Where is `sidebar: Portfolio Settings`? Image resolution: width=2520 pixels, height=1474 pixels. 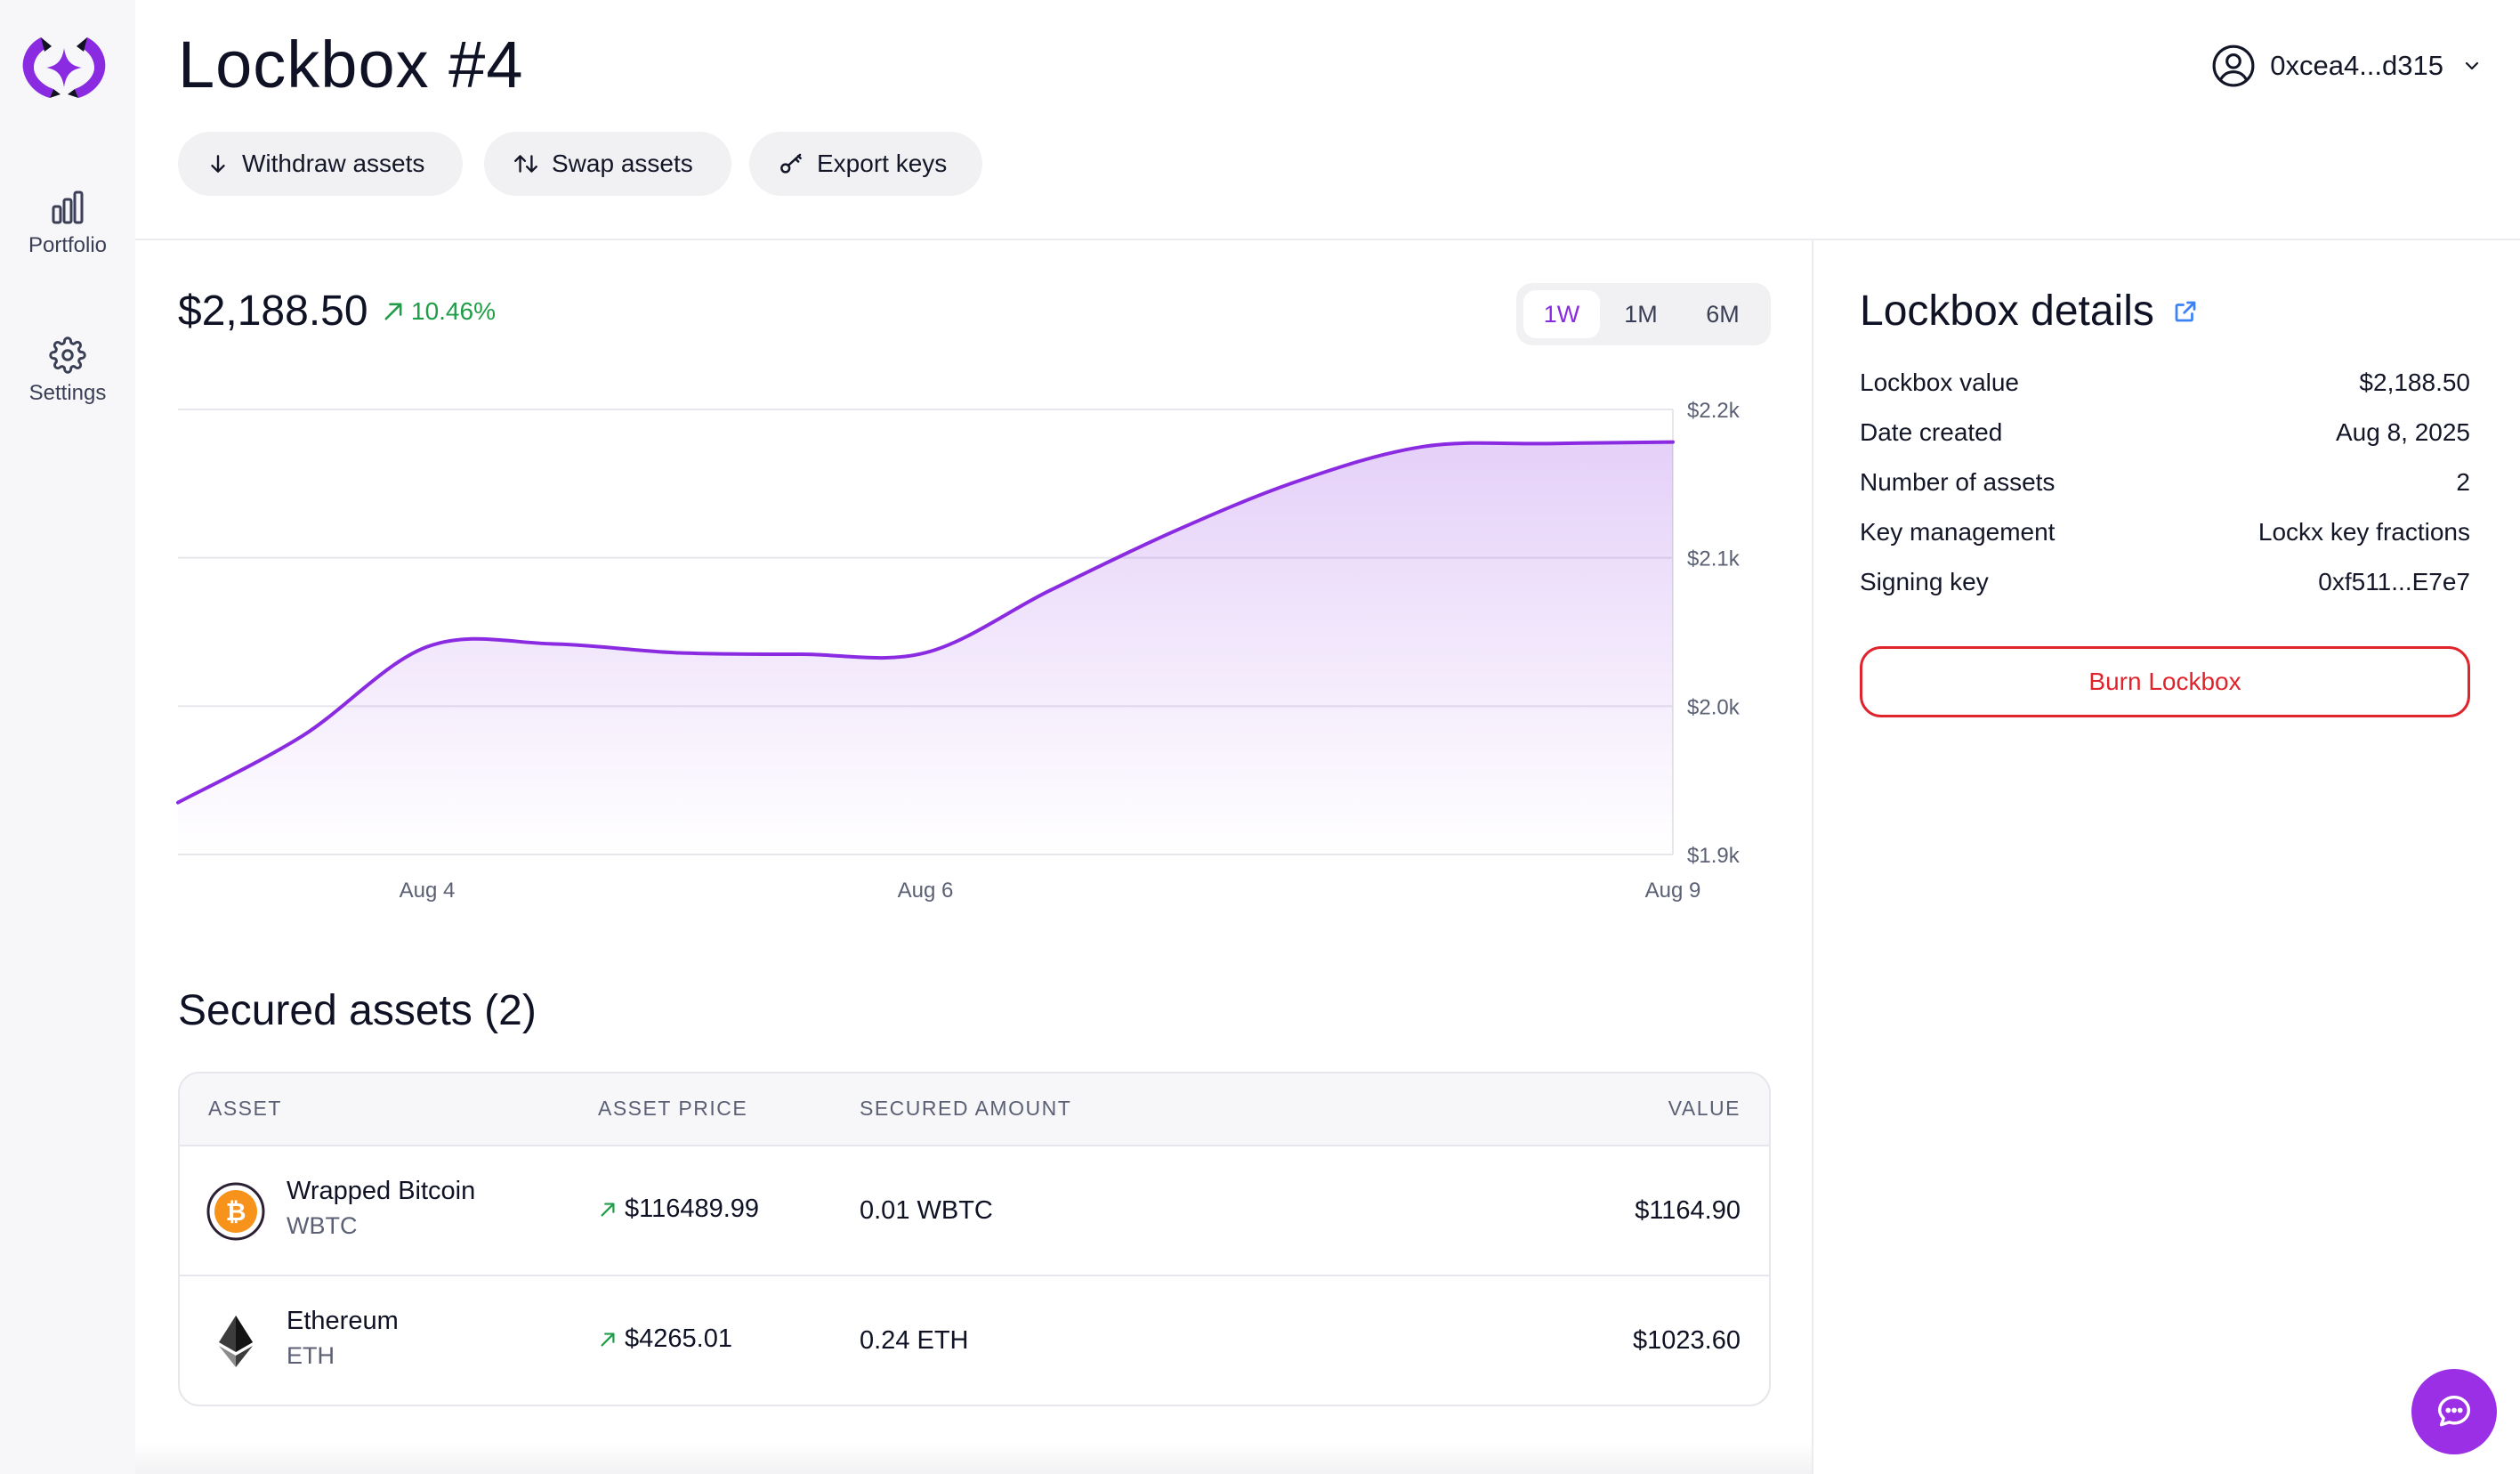 sidebar: Portfolio Settings is located at coordinates (67, 737).